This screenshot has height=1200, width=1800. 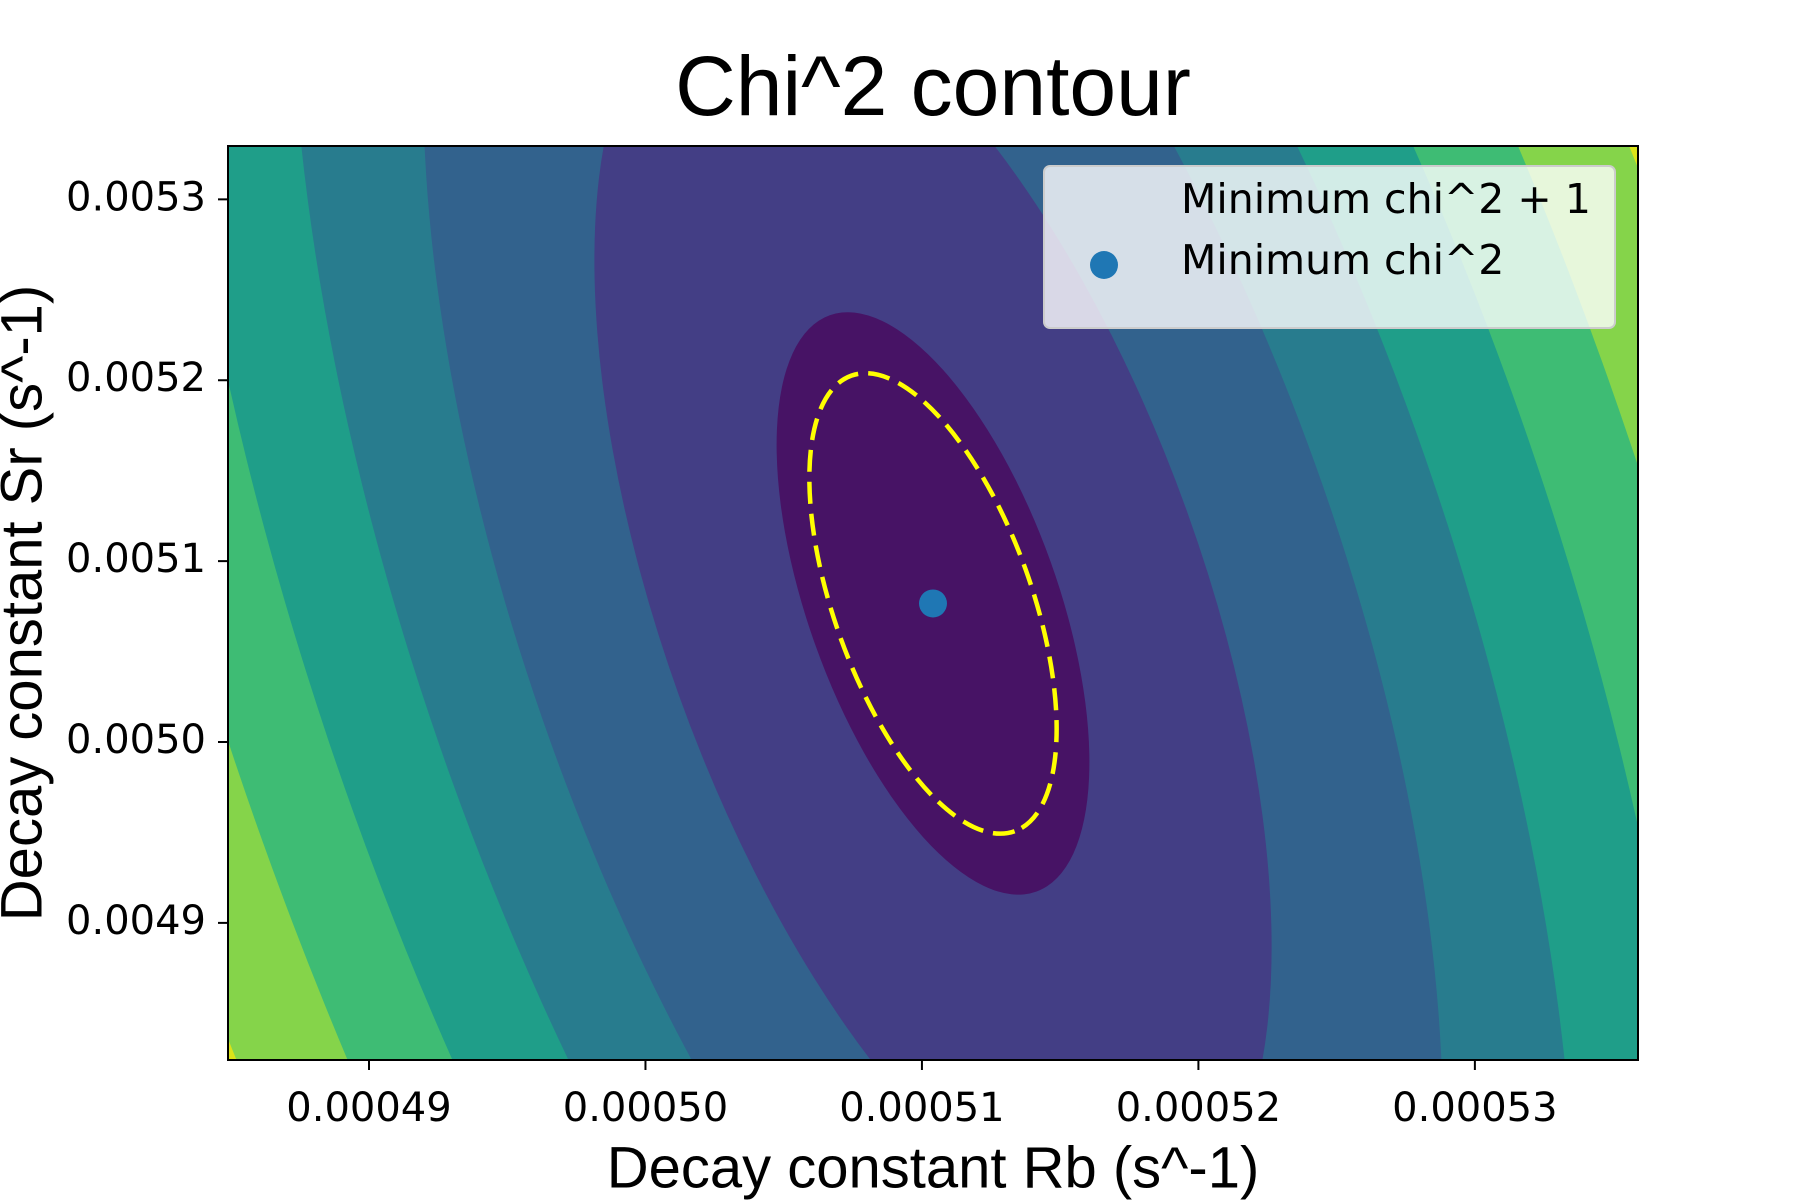 I want to click on scatter-point, so click(x=933, y=603).